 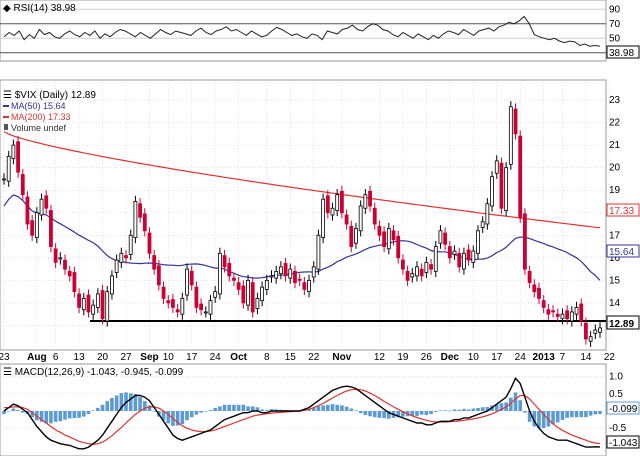 What do you see at coordinates (291, 357) in the screenshot?
I see `x-tick-label: 15` at bounding box center [291, 357].